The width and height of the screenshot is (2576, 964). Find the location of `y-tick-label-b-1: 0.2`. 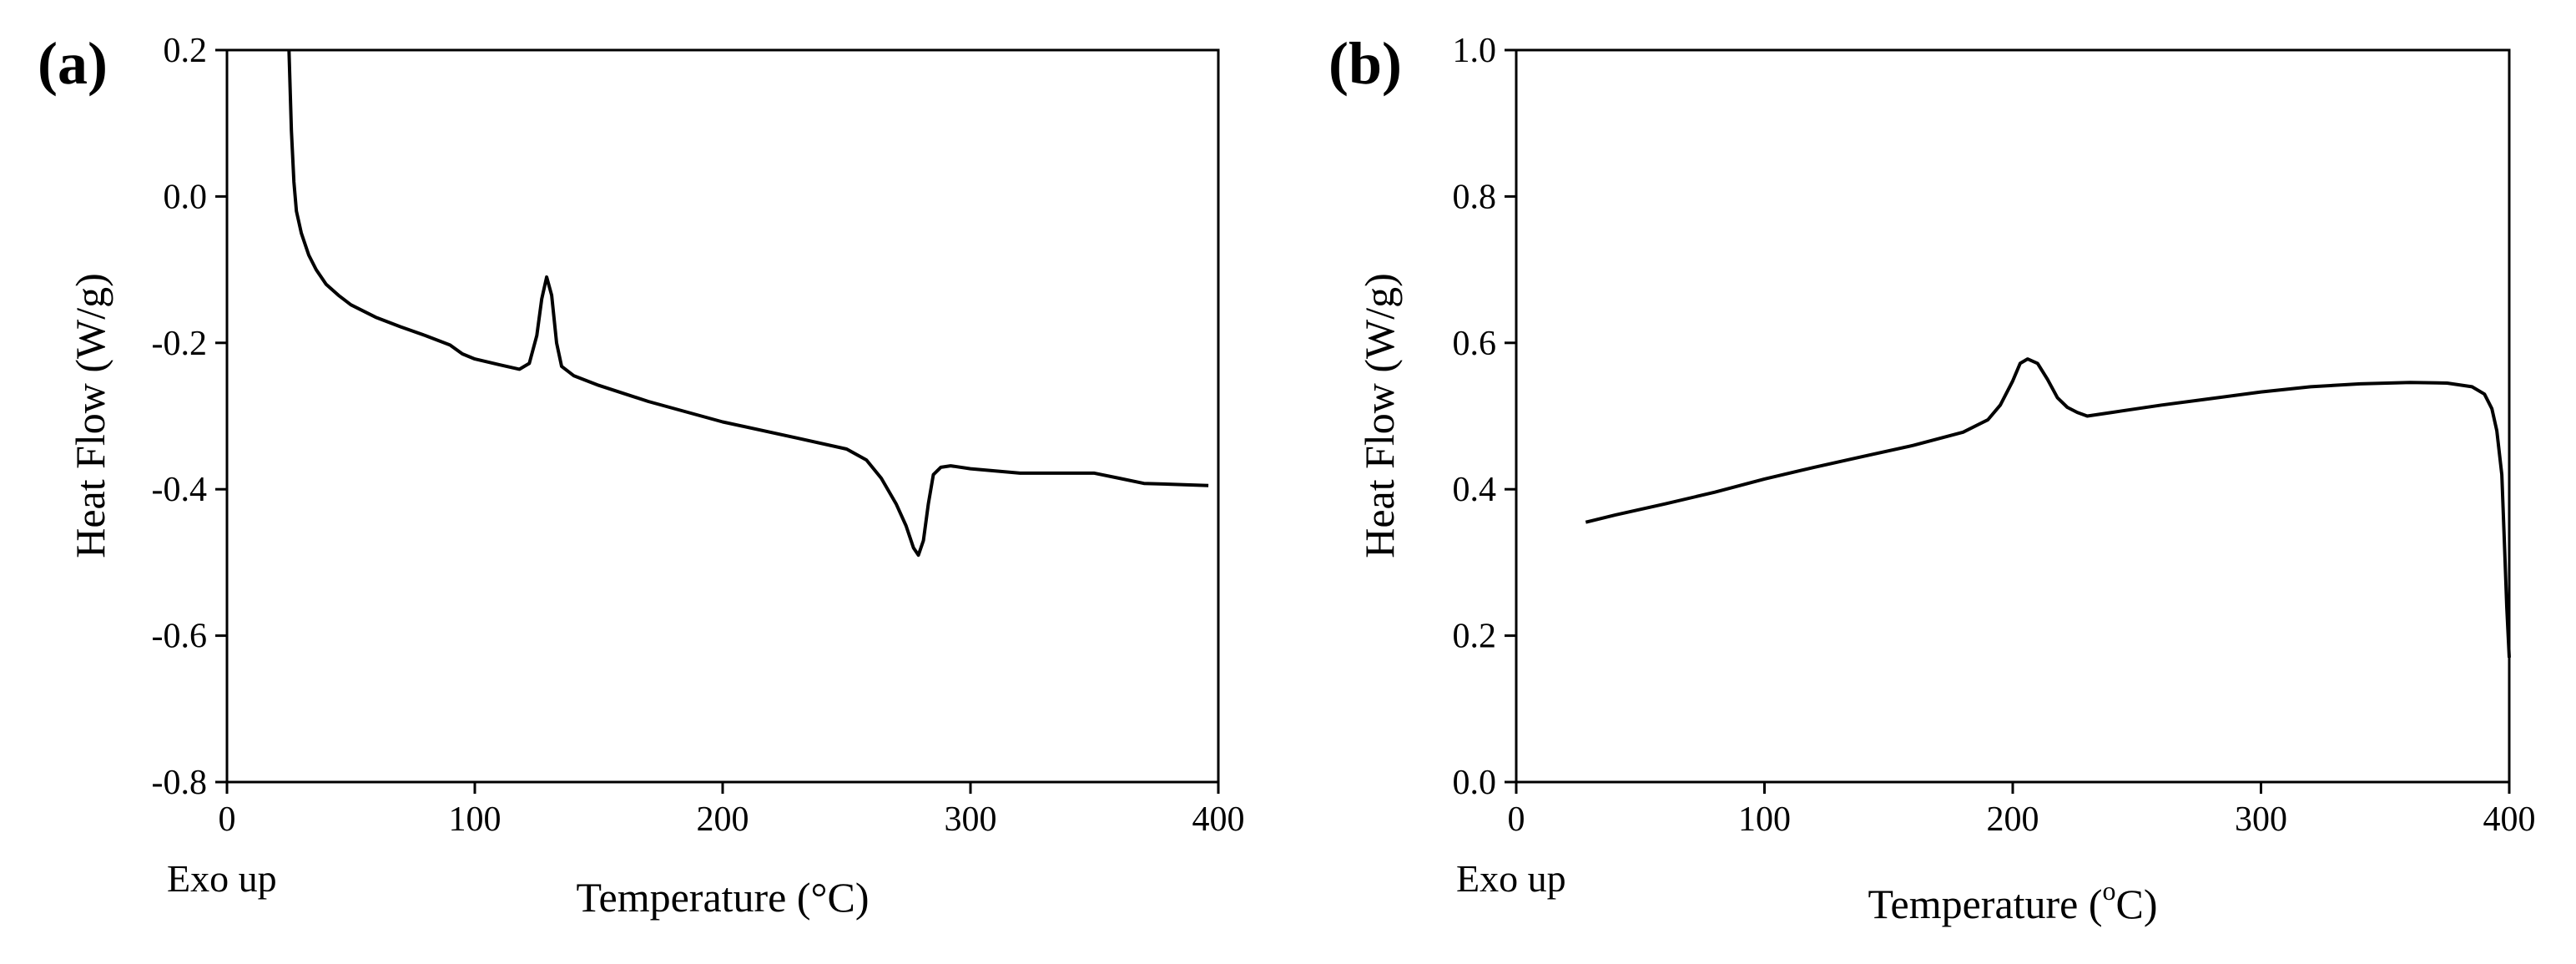

y-tick-label-b-1: 0.2 is located at coordinates (1475, 637).